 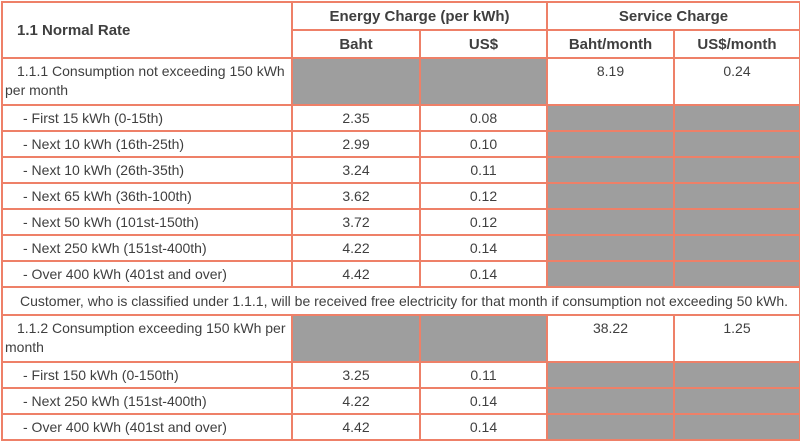 What do you see at coordinates (356, 44) in the screenshot?
I see `baht-column-header: Baht` at bounding box center [356, 44].